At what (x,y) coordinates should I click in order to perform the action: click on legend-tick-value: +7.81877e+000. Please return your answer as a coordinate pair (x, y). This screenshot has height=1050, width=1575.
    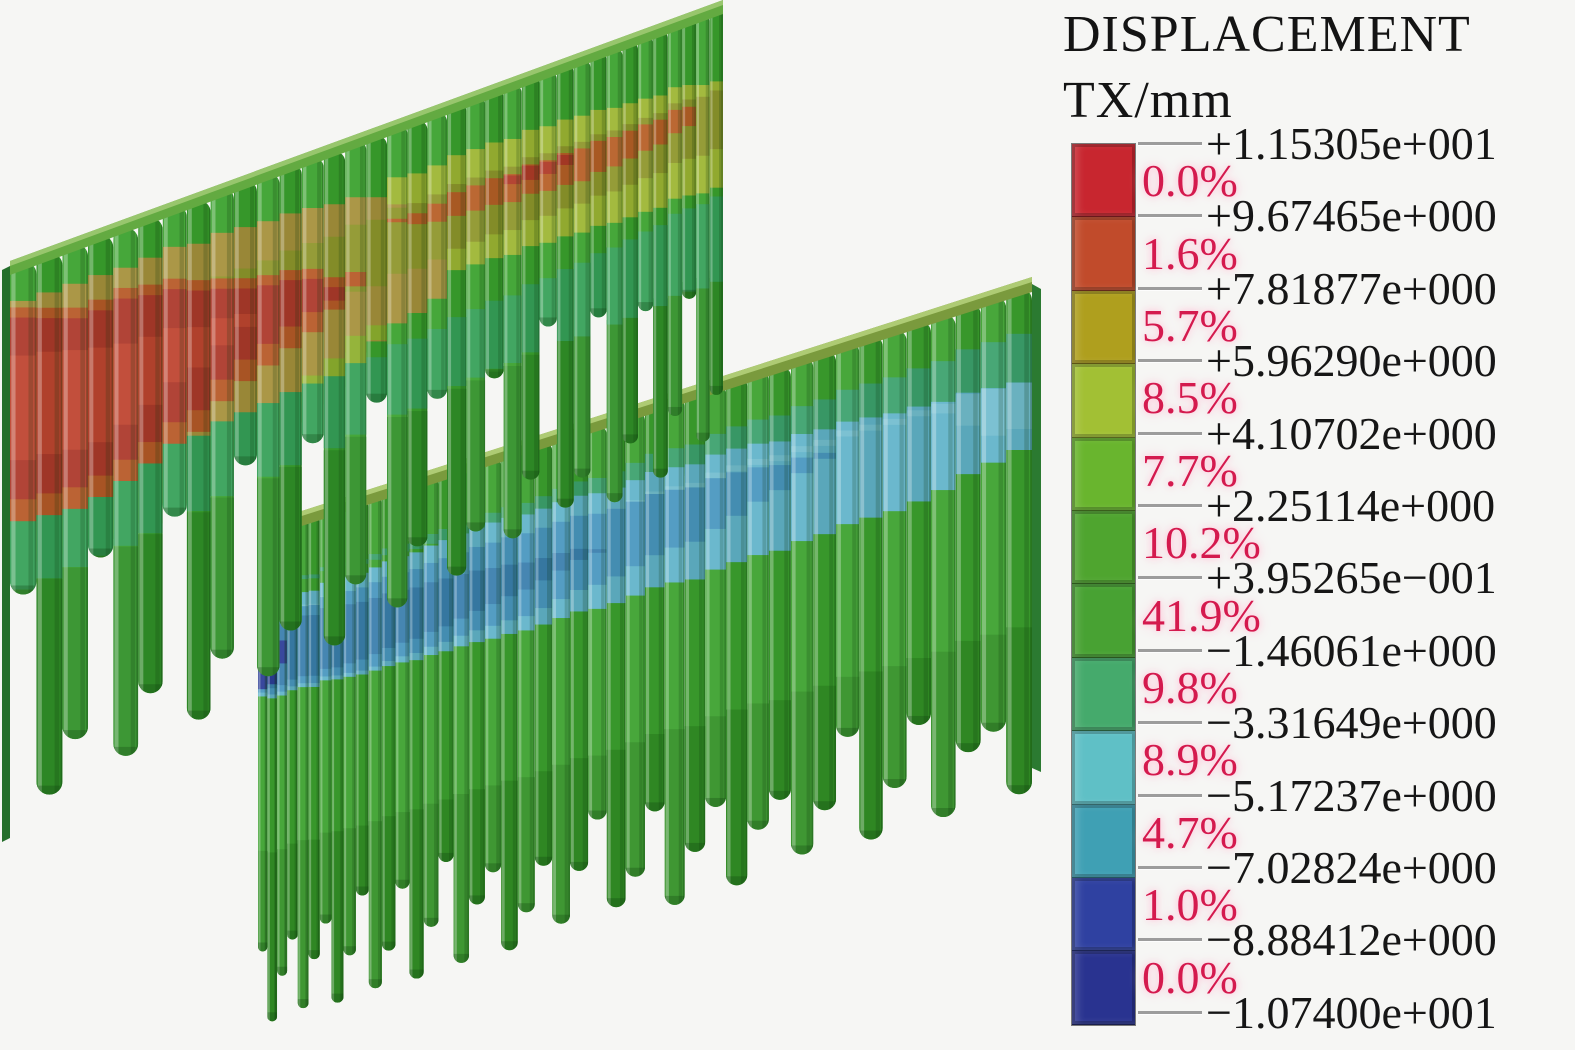
    Looking at the image, I should click on (1351, 288).